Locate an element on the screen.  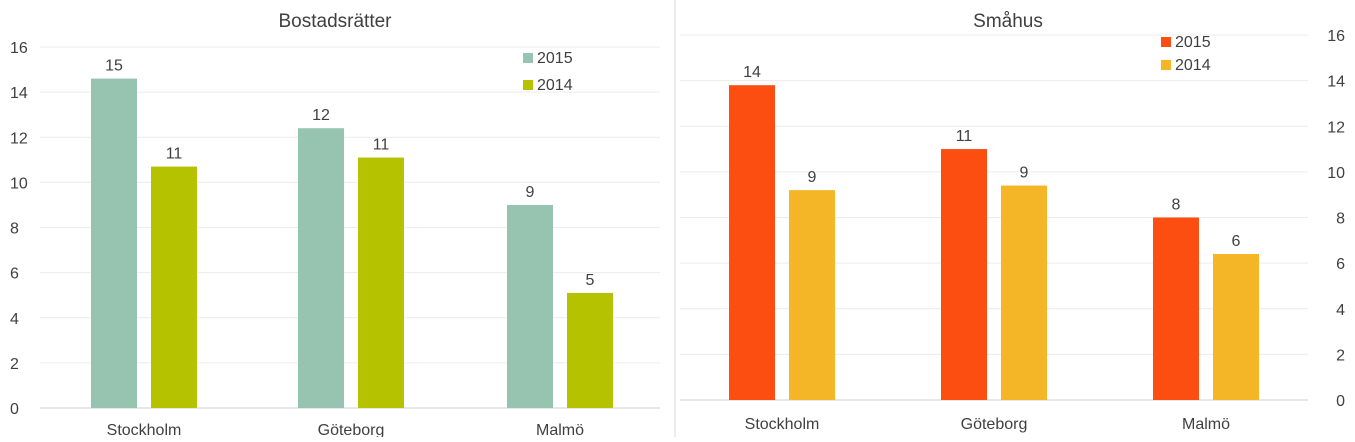
data-label: 6 is located at coordinates (1236, 241).